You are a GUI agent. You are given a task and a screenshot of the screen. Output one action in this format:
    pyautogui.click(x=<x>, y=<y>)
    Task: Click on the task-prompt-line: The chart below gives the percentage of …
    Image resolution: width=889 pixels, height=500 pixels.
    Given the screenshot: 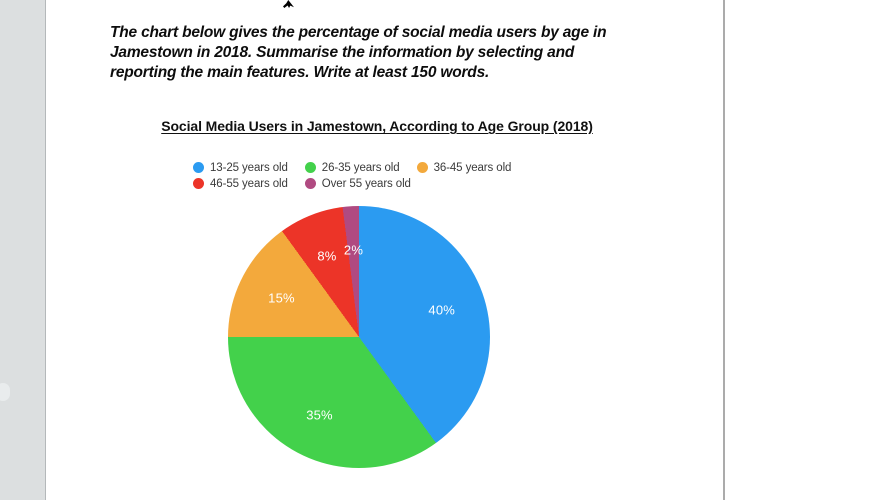 What is the action you would take?
    pyautogui.click(x=358, y=32)
    